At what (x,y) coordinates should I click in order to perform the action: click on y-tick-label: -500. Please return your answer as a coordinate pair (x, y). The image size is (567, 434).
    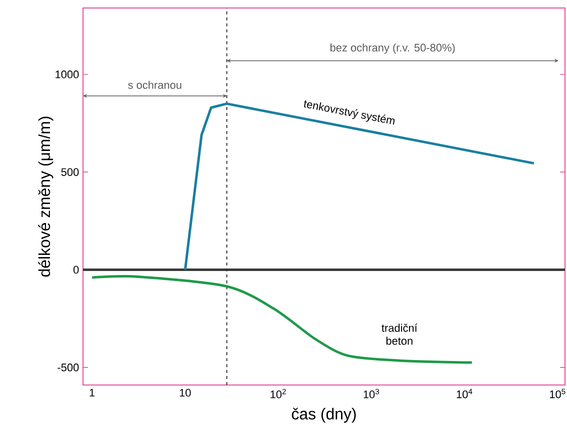
    Looking at the image, I should click on (68, 368).